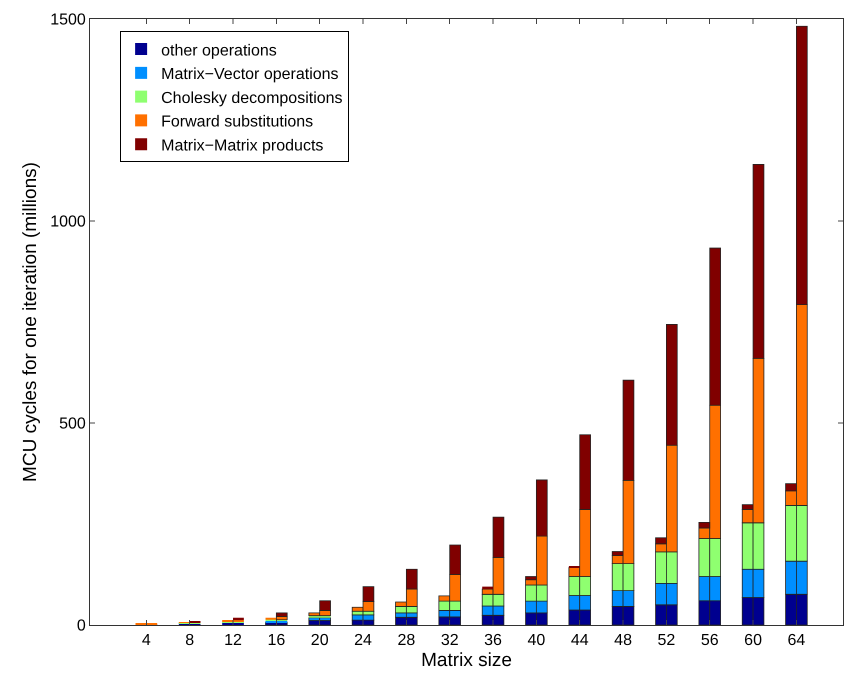  Describe the element at coordinates (363, 641) in the screenshot. I see `x-tick-label: 24` at that location.